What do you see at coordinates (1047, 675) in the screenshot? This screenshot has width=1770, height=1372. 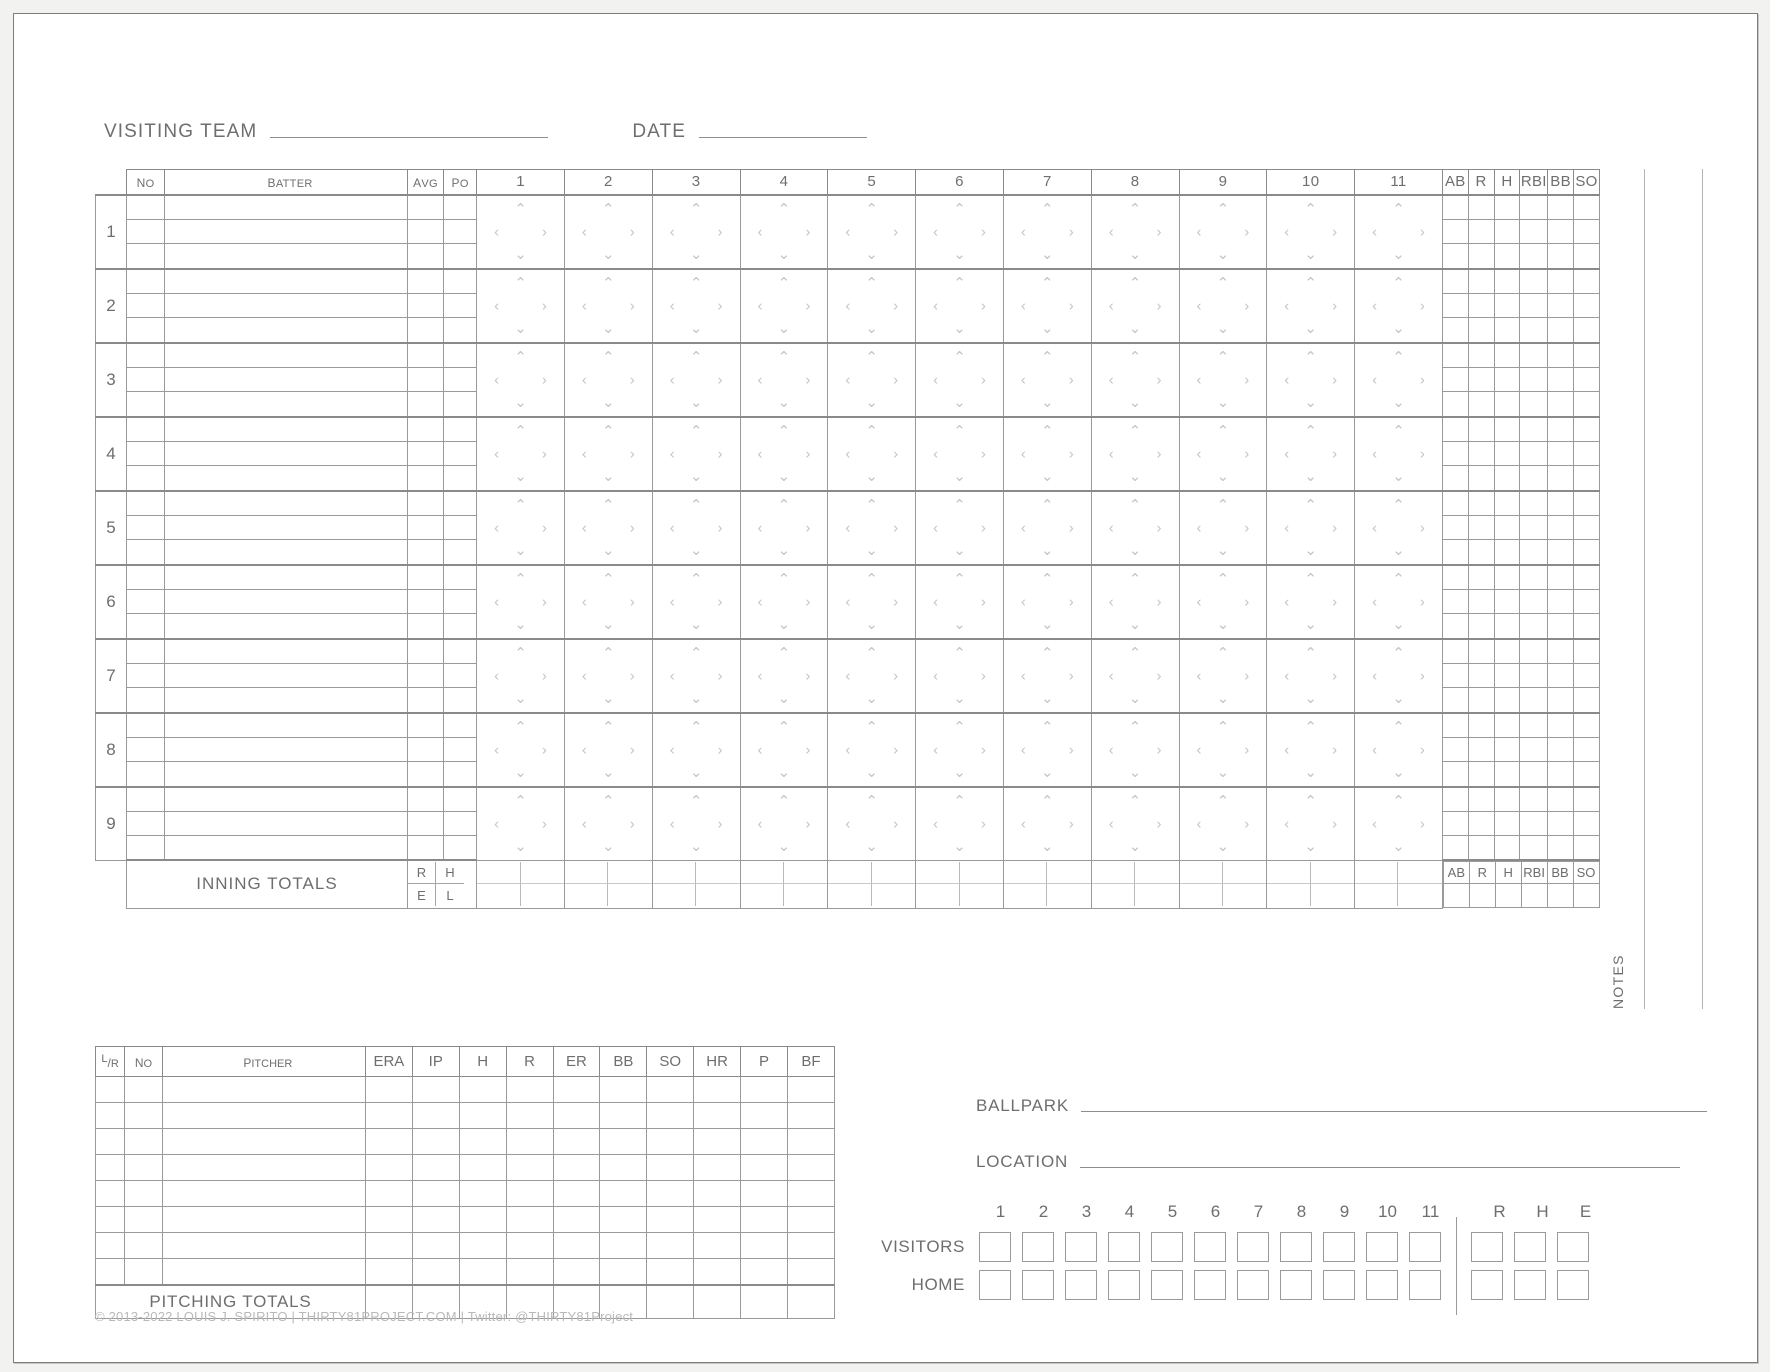 I see `scoring-cell-batter-7-inning-7: ⌃ ‹ › ⌄` at bounding box center [1047, 675].